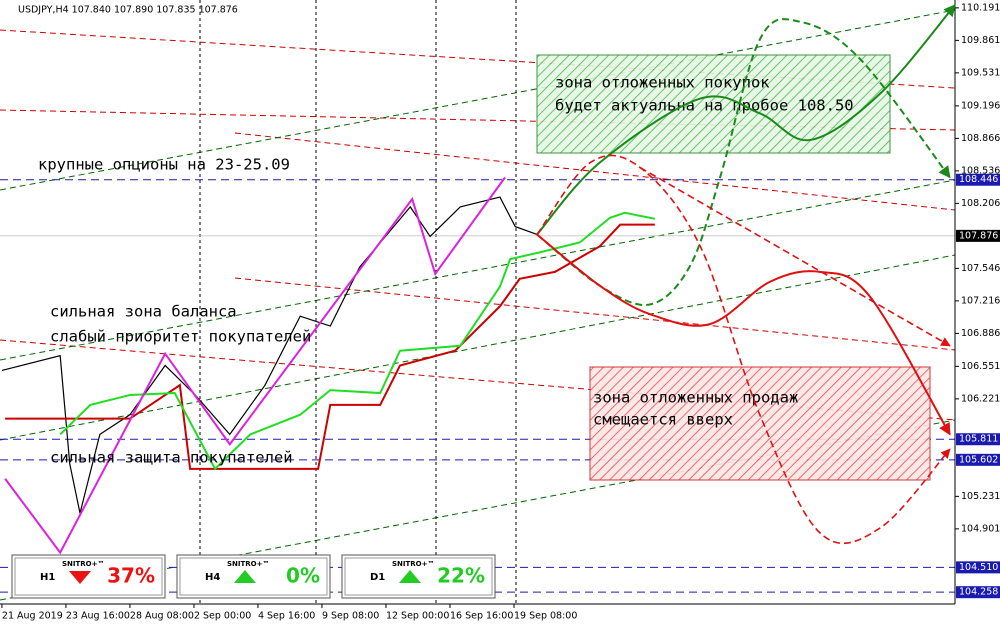 The width and height of the screenshot is (1000, 626). What do you see at coordinates (980, 138) in the screenshot?
I see `y-tick-label: 108.866` at bounding box center [980, 138].